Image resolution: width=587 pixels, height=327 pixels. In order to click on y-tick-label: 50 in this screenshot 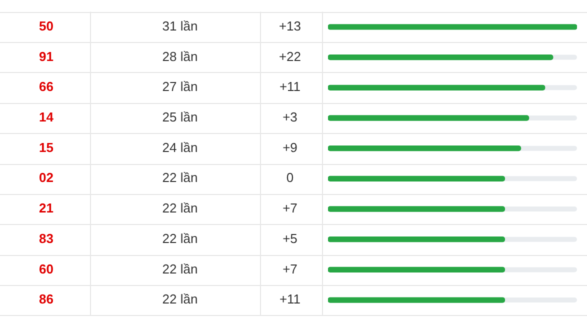, I will do `click(46, 26)`.